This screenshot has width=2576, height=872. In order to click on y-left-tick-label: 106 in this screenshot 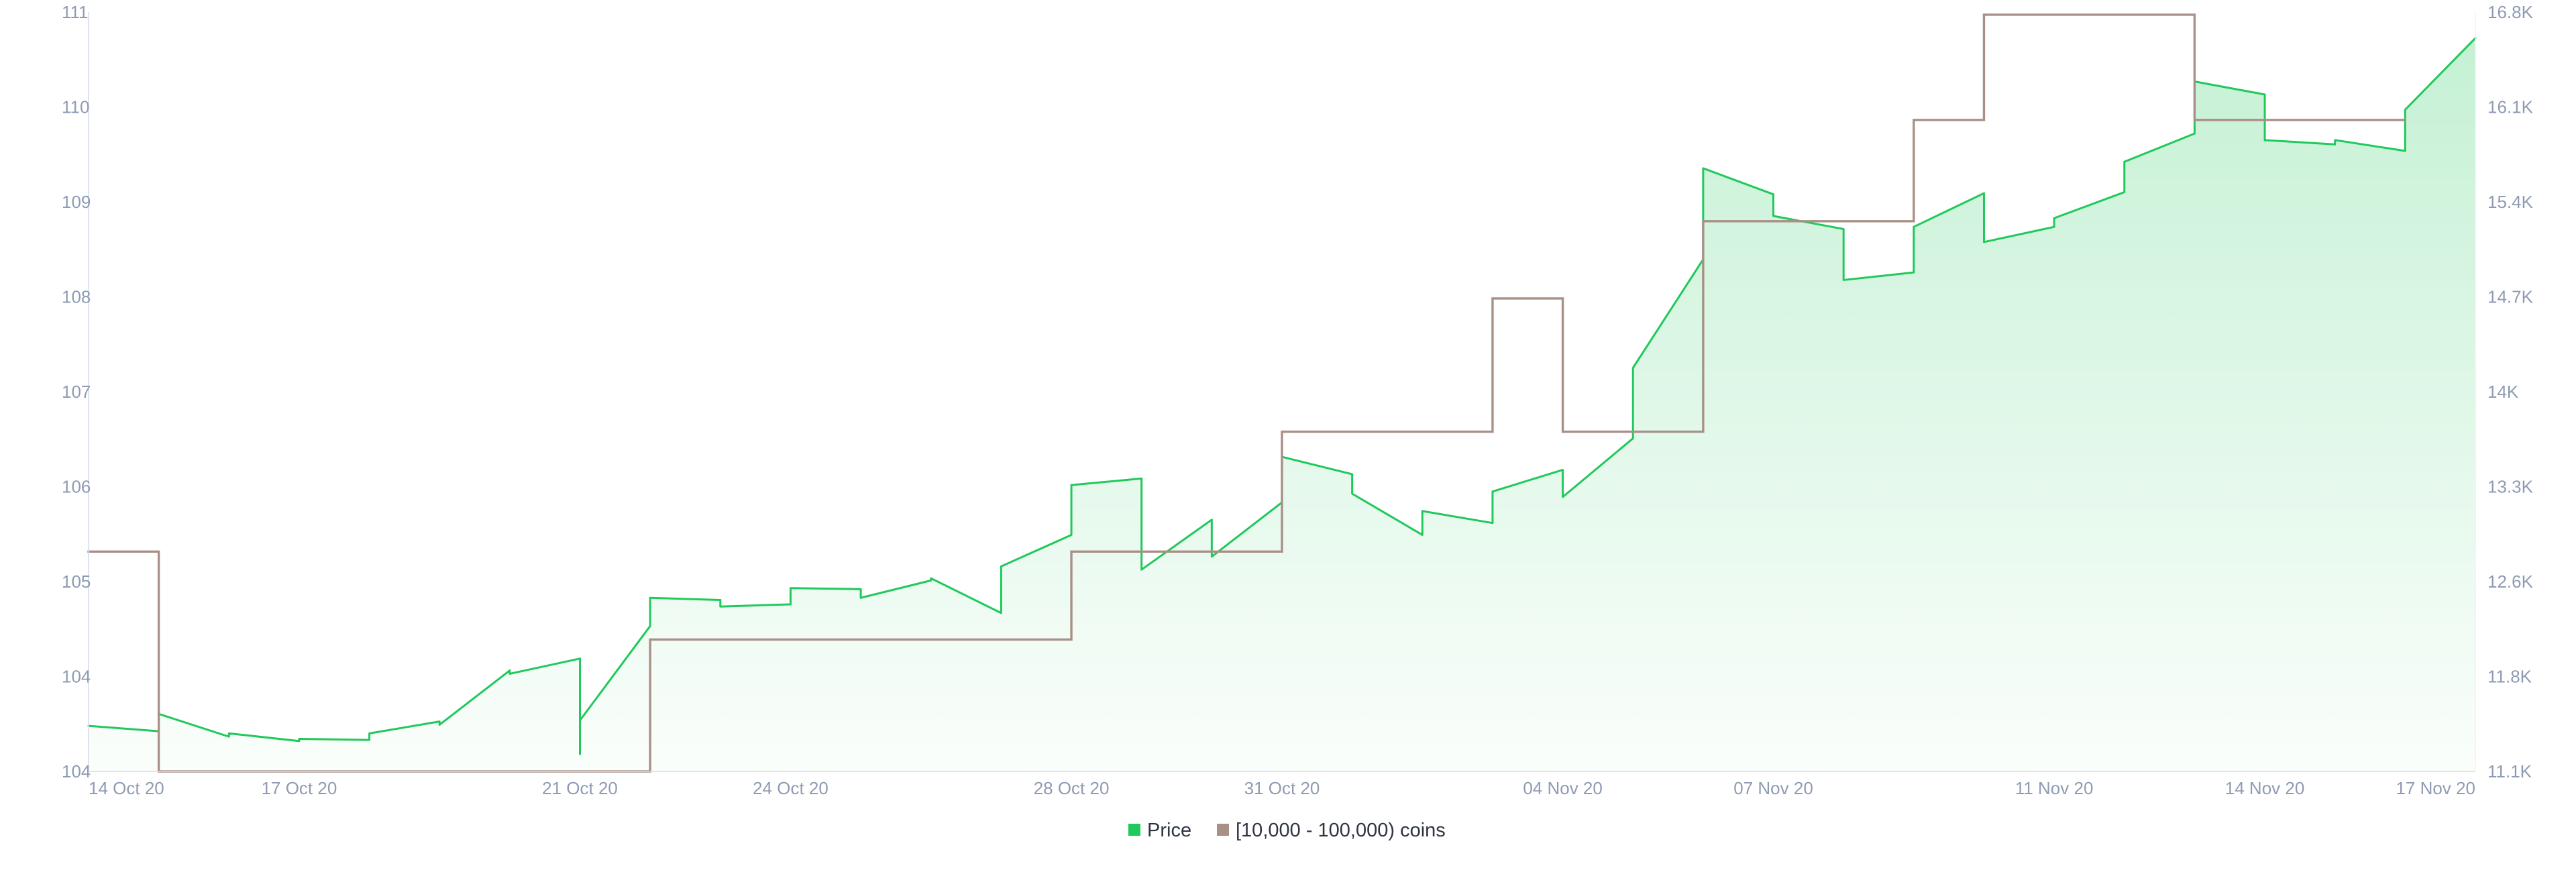, I will do `click(76, 487)`.